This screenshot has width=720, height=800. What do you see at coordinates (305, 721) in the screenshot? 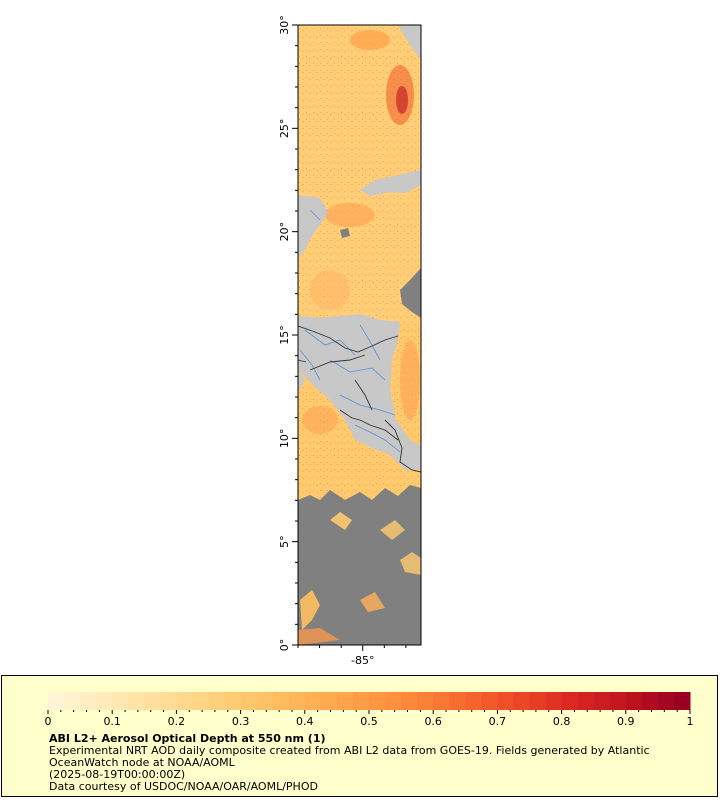
I see `colorbar-tick-label: 0.4` at bounding box center [305, 721].